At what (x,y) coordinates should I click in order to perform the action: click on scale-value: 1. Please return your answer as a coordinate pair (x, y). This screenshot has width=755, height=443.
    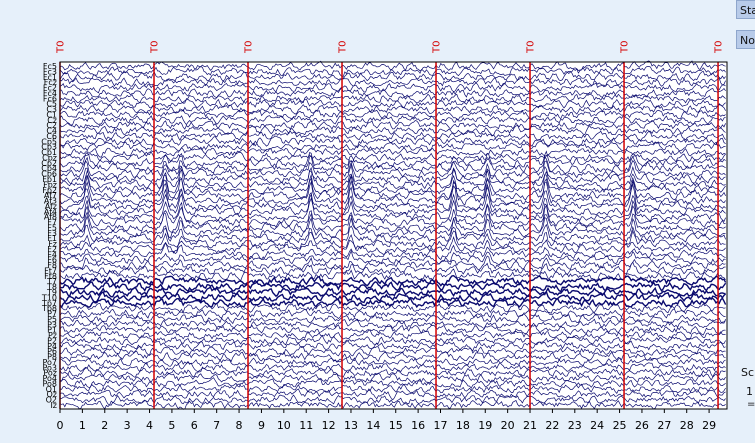
    Looking at the image, I should click on (749, 391).